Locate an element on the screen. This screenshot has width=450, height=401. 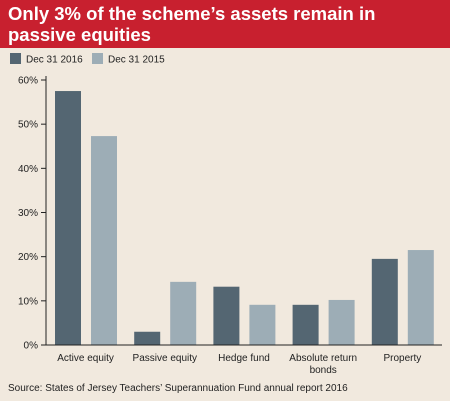
legend-label: Dec 31 2015 is located at coordinates (136, 60).